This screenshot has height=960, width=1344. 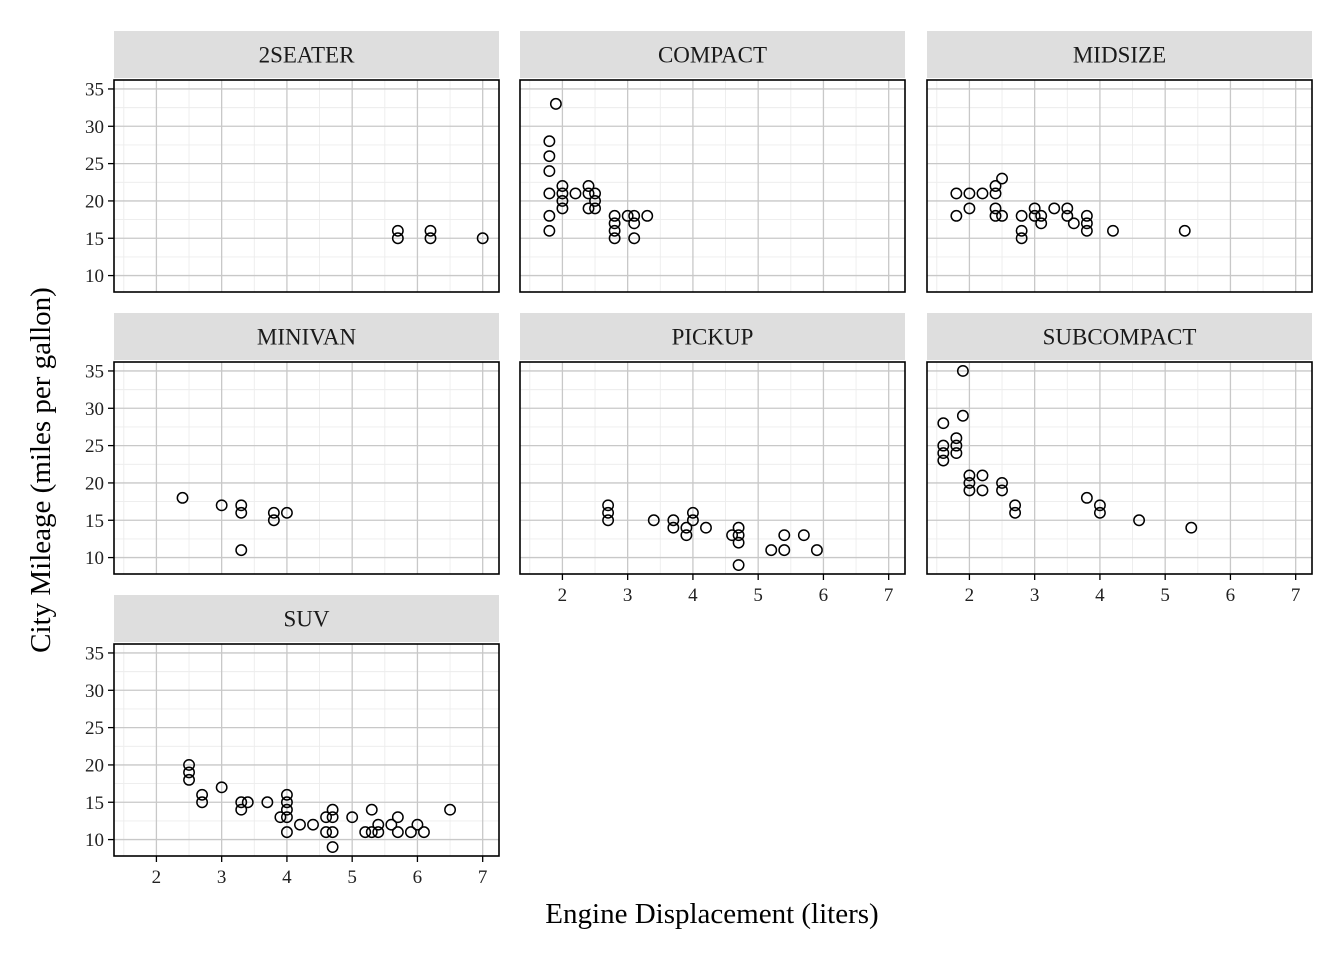 What do you see at coordinates (94, 371) in the screenshot?
I see `y-tick-label: 35` at bounding box center [94, 371].